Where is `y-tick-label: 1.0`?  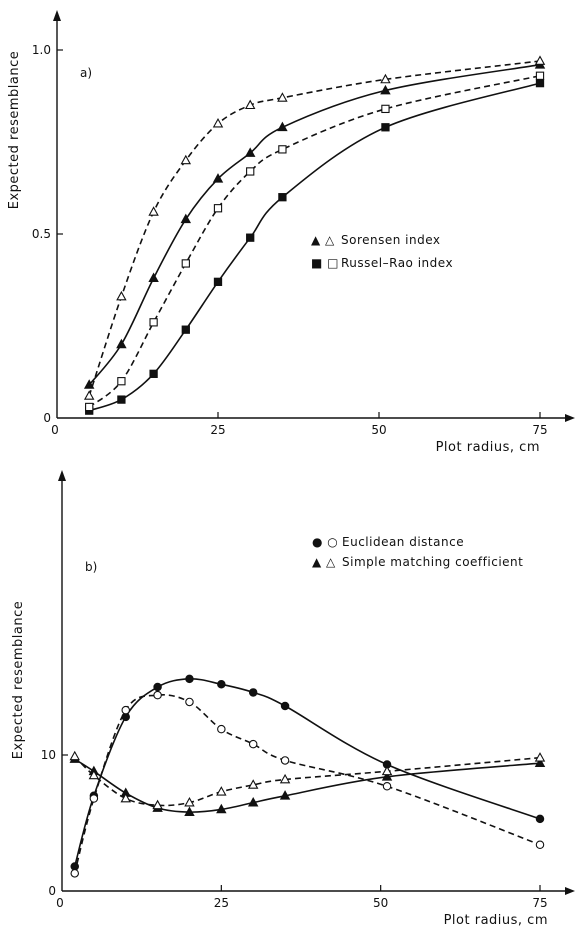 y-tick-label: 1.0 is located at coordinates (41, 50).